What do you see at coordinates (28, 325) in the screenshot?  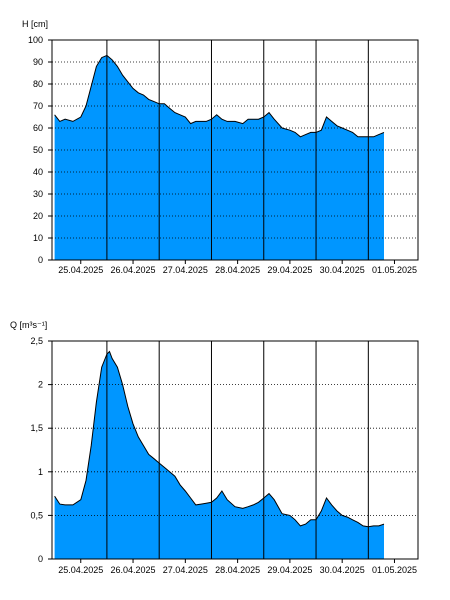 I see `discharge-axis-label: Q [m³s⁻¹]` at bounding box center [28, 325].